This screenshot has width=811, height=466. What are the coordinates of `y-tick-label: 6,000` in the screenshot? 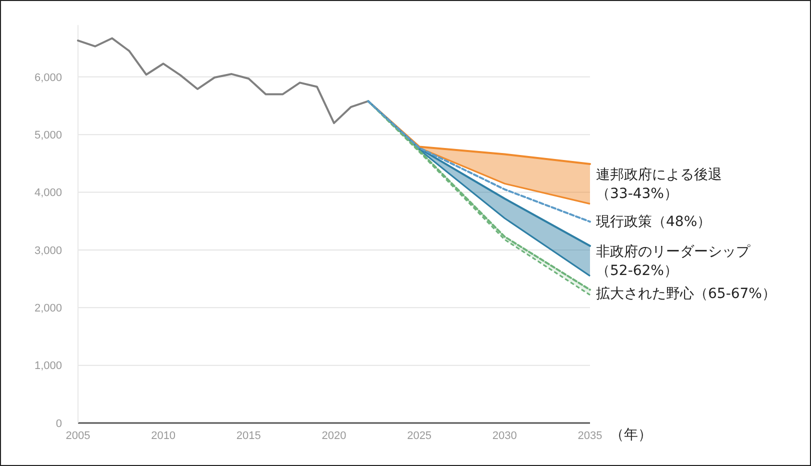 It's located at (48, 78).